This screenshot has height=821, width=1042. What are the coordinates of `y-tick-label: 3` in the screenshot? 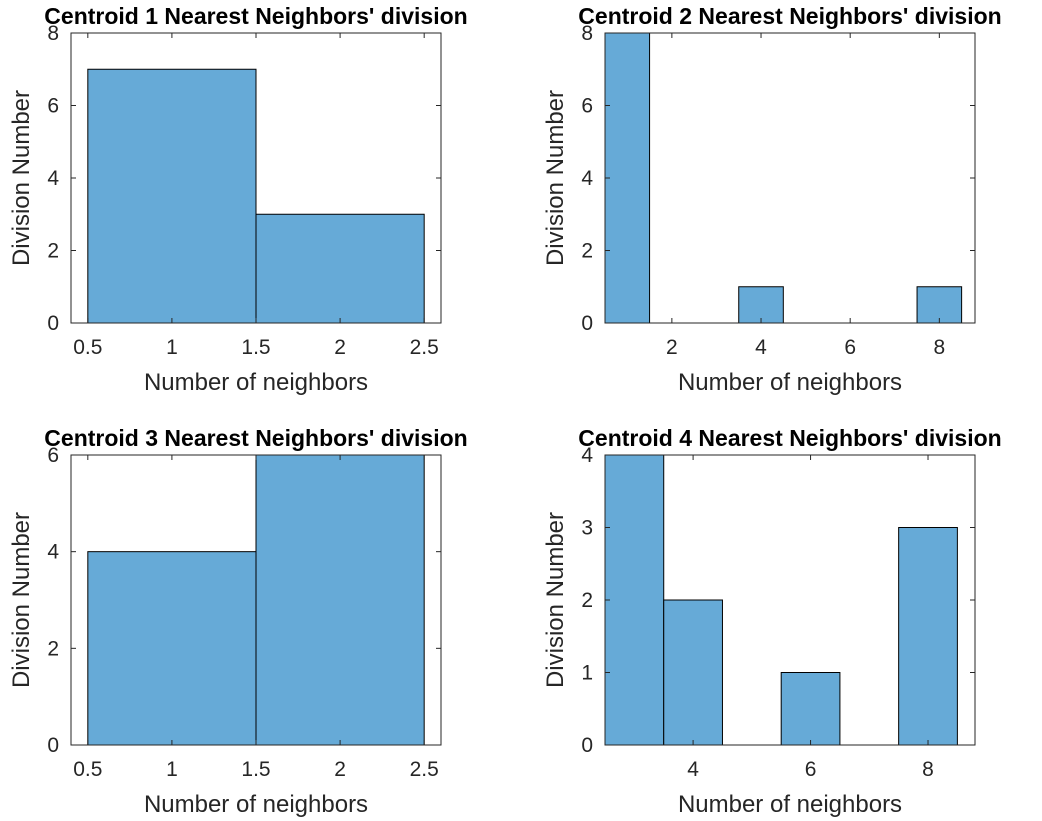 It's located at (587, 528).